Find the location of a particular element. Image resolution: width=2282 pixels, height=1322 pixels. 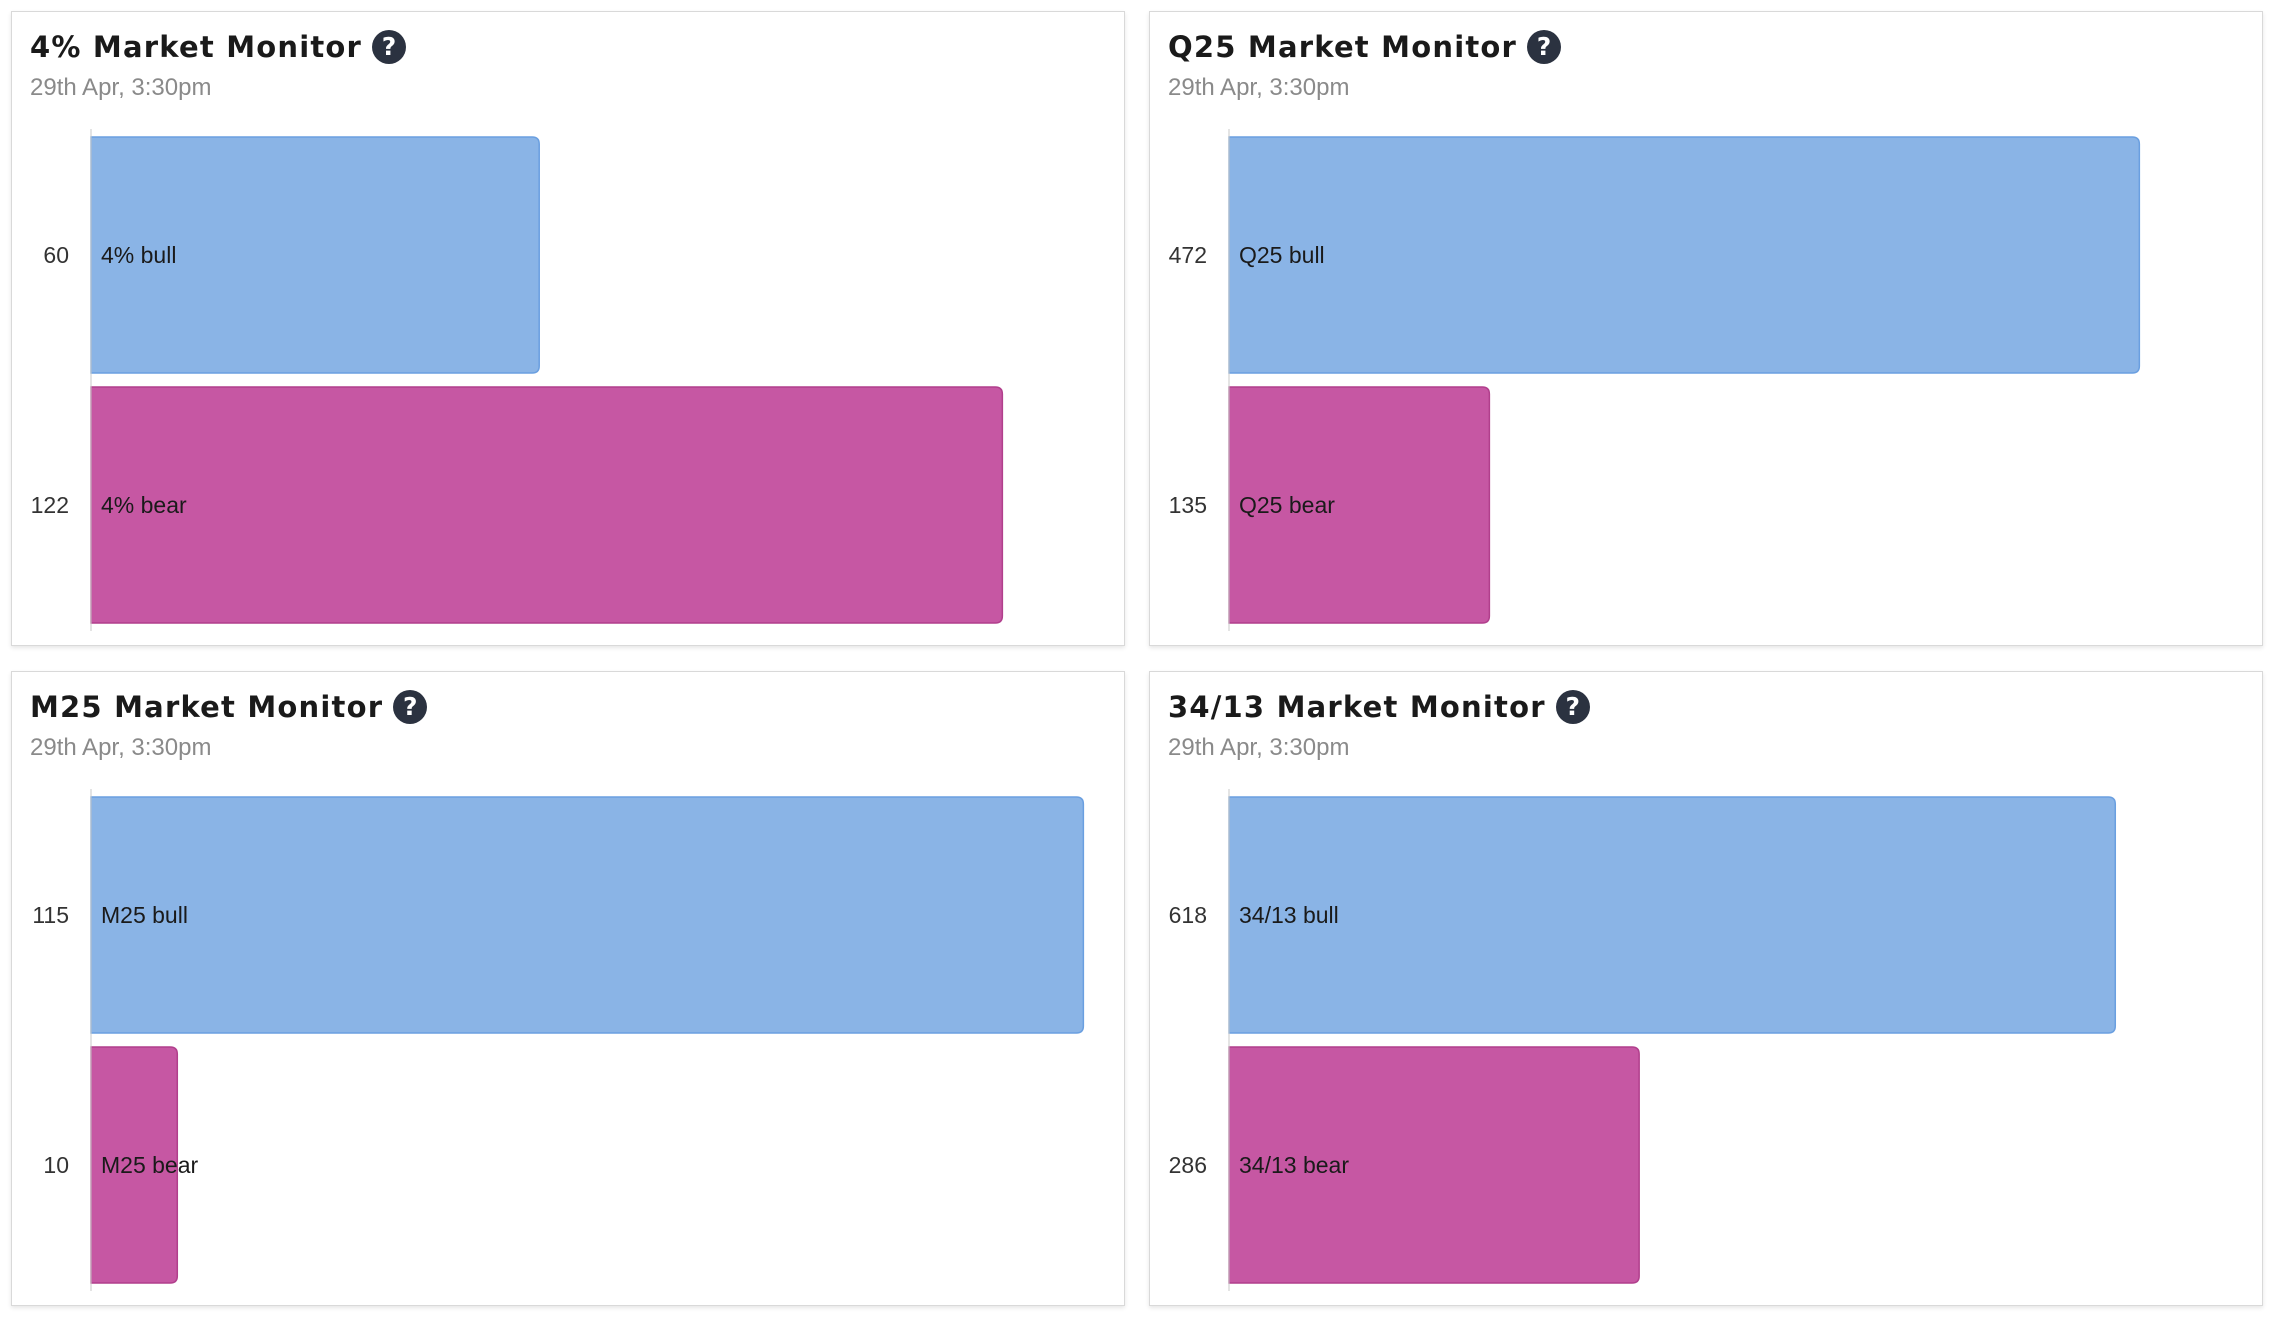

bull-bar-label: 34/13 bull is located at coordinates (1289, 915).